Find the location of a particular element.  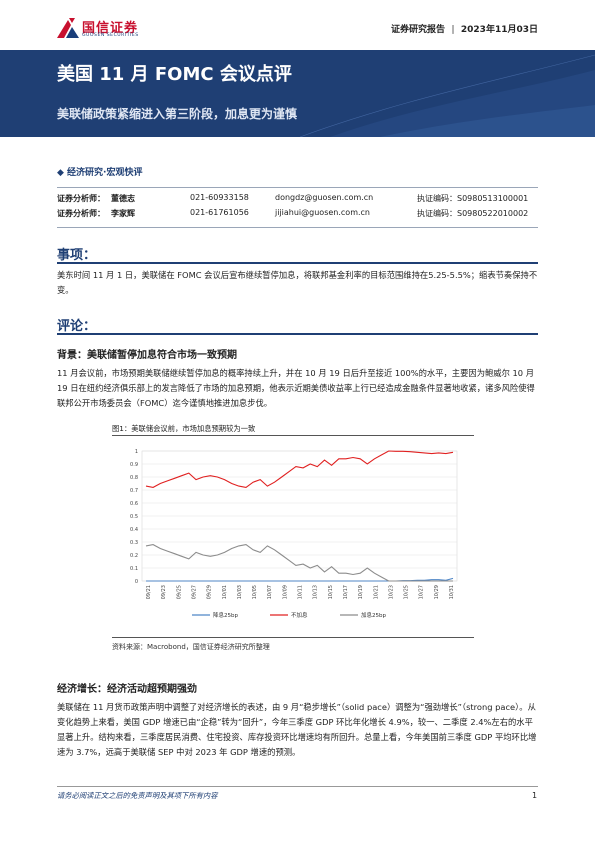

x-tick-label: 10/13 is located at coordinates (316, 592).